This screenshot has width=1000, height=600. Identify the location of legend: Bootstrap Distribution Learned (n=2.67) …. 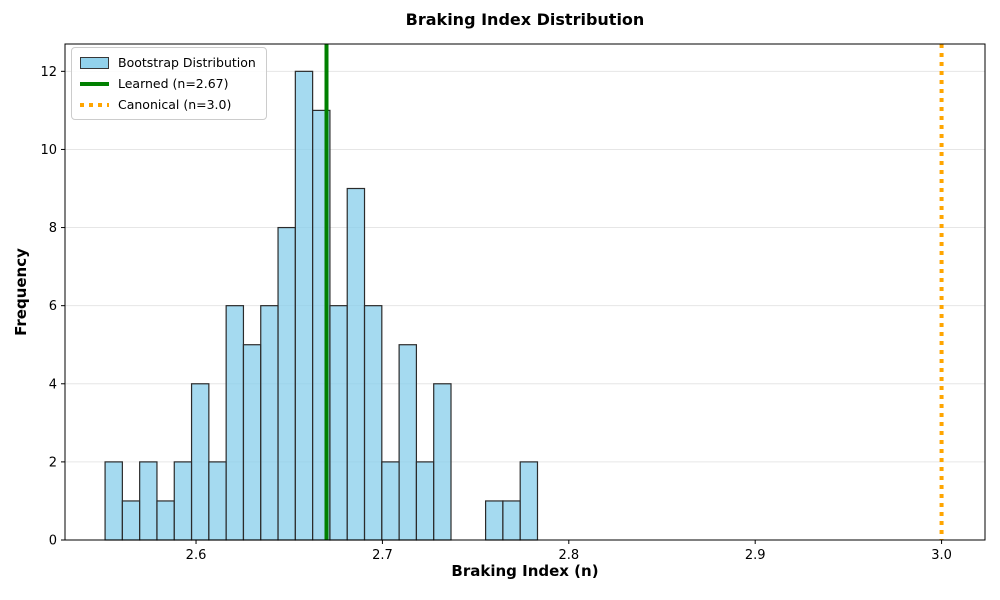
(169, 83).